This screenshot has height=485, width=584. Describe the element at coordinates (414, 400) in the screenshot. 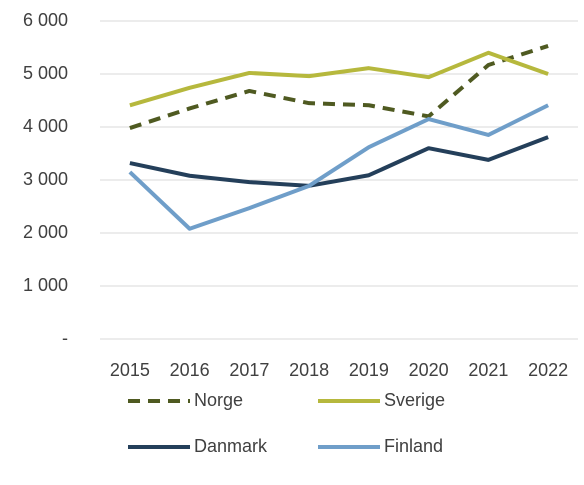

I see `legend-label: Sverige` at that location.